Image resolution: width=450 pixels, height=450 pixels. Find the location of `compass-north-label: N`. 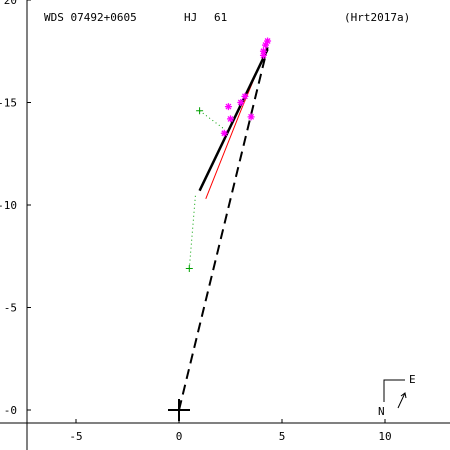

compass-north-label: N is located at coordinates (381, 411).